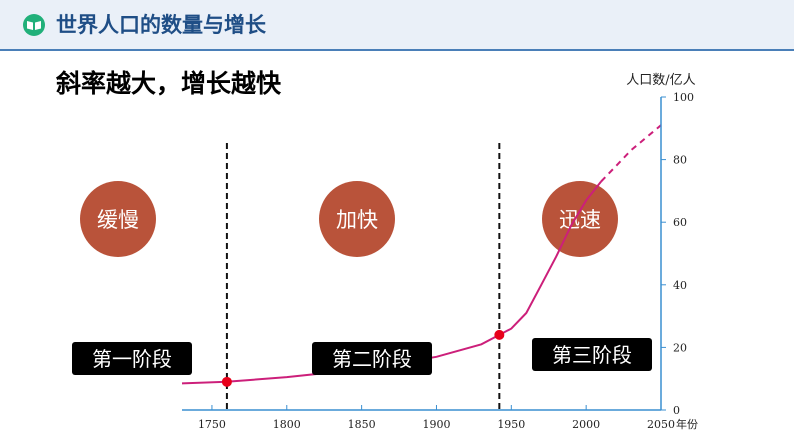  What do you see at coordinates (680, 222) in the screenshot?
I see `y-tick-label: 60` at bounding box center [680, 222].